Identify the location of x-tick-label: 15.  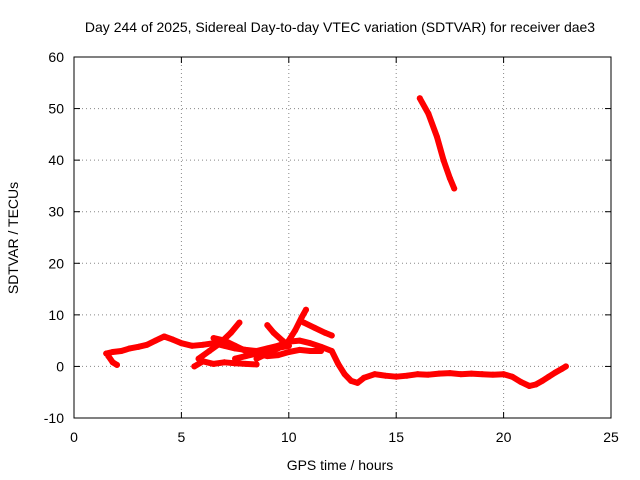
(396, 437).